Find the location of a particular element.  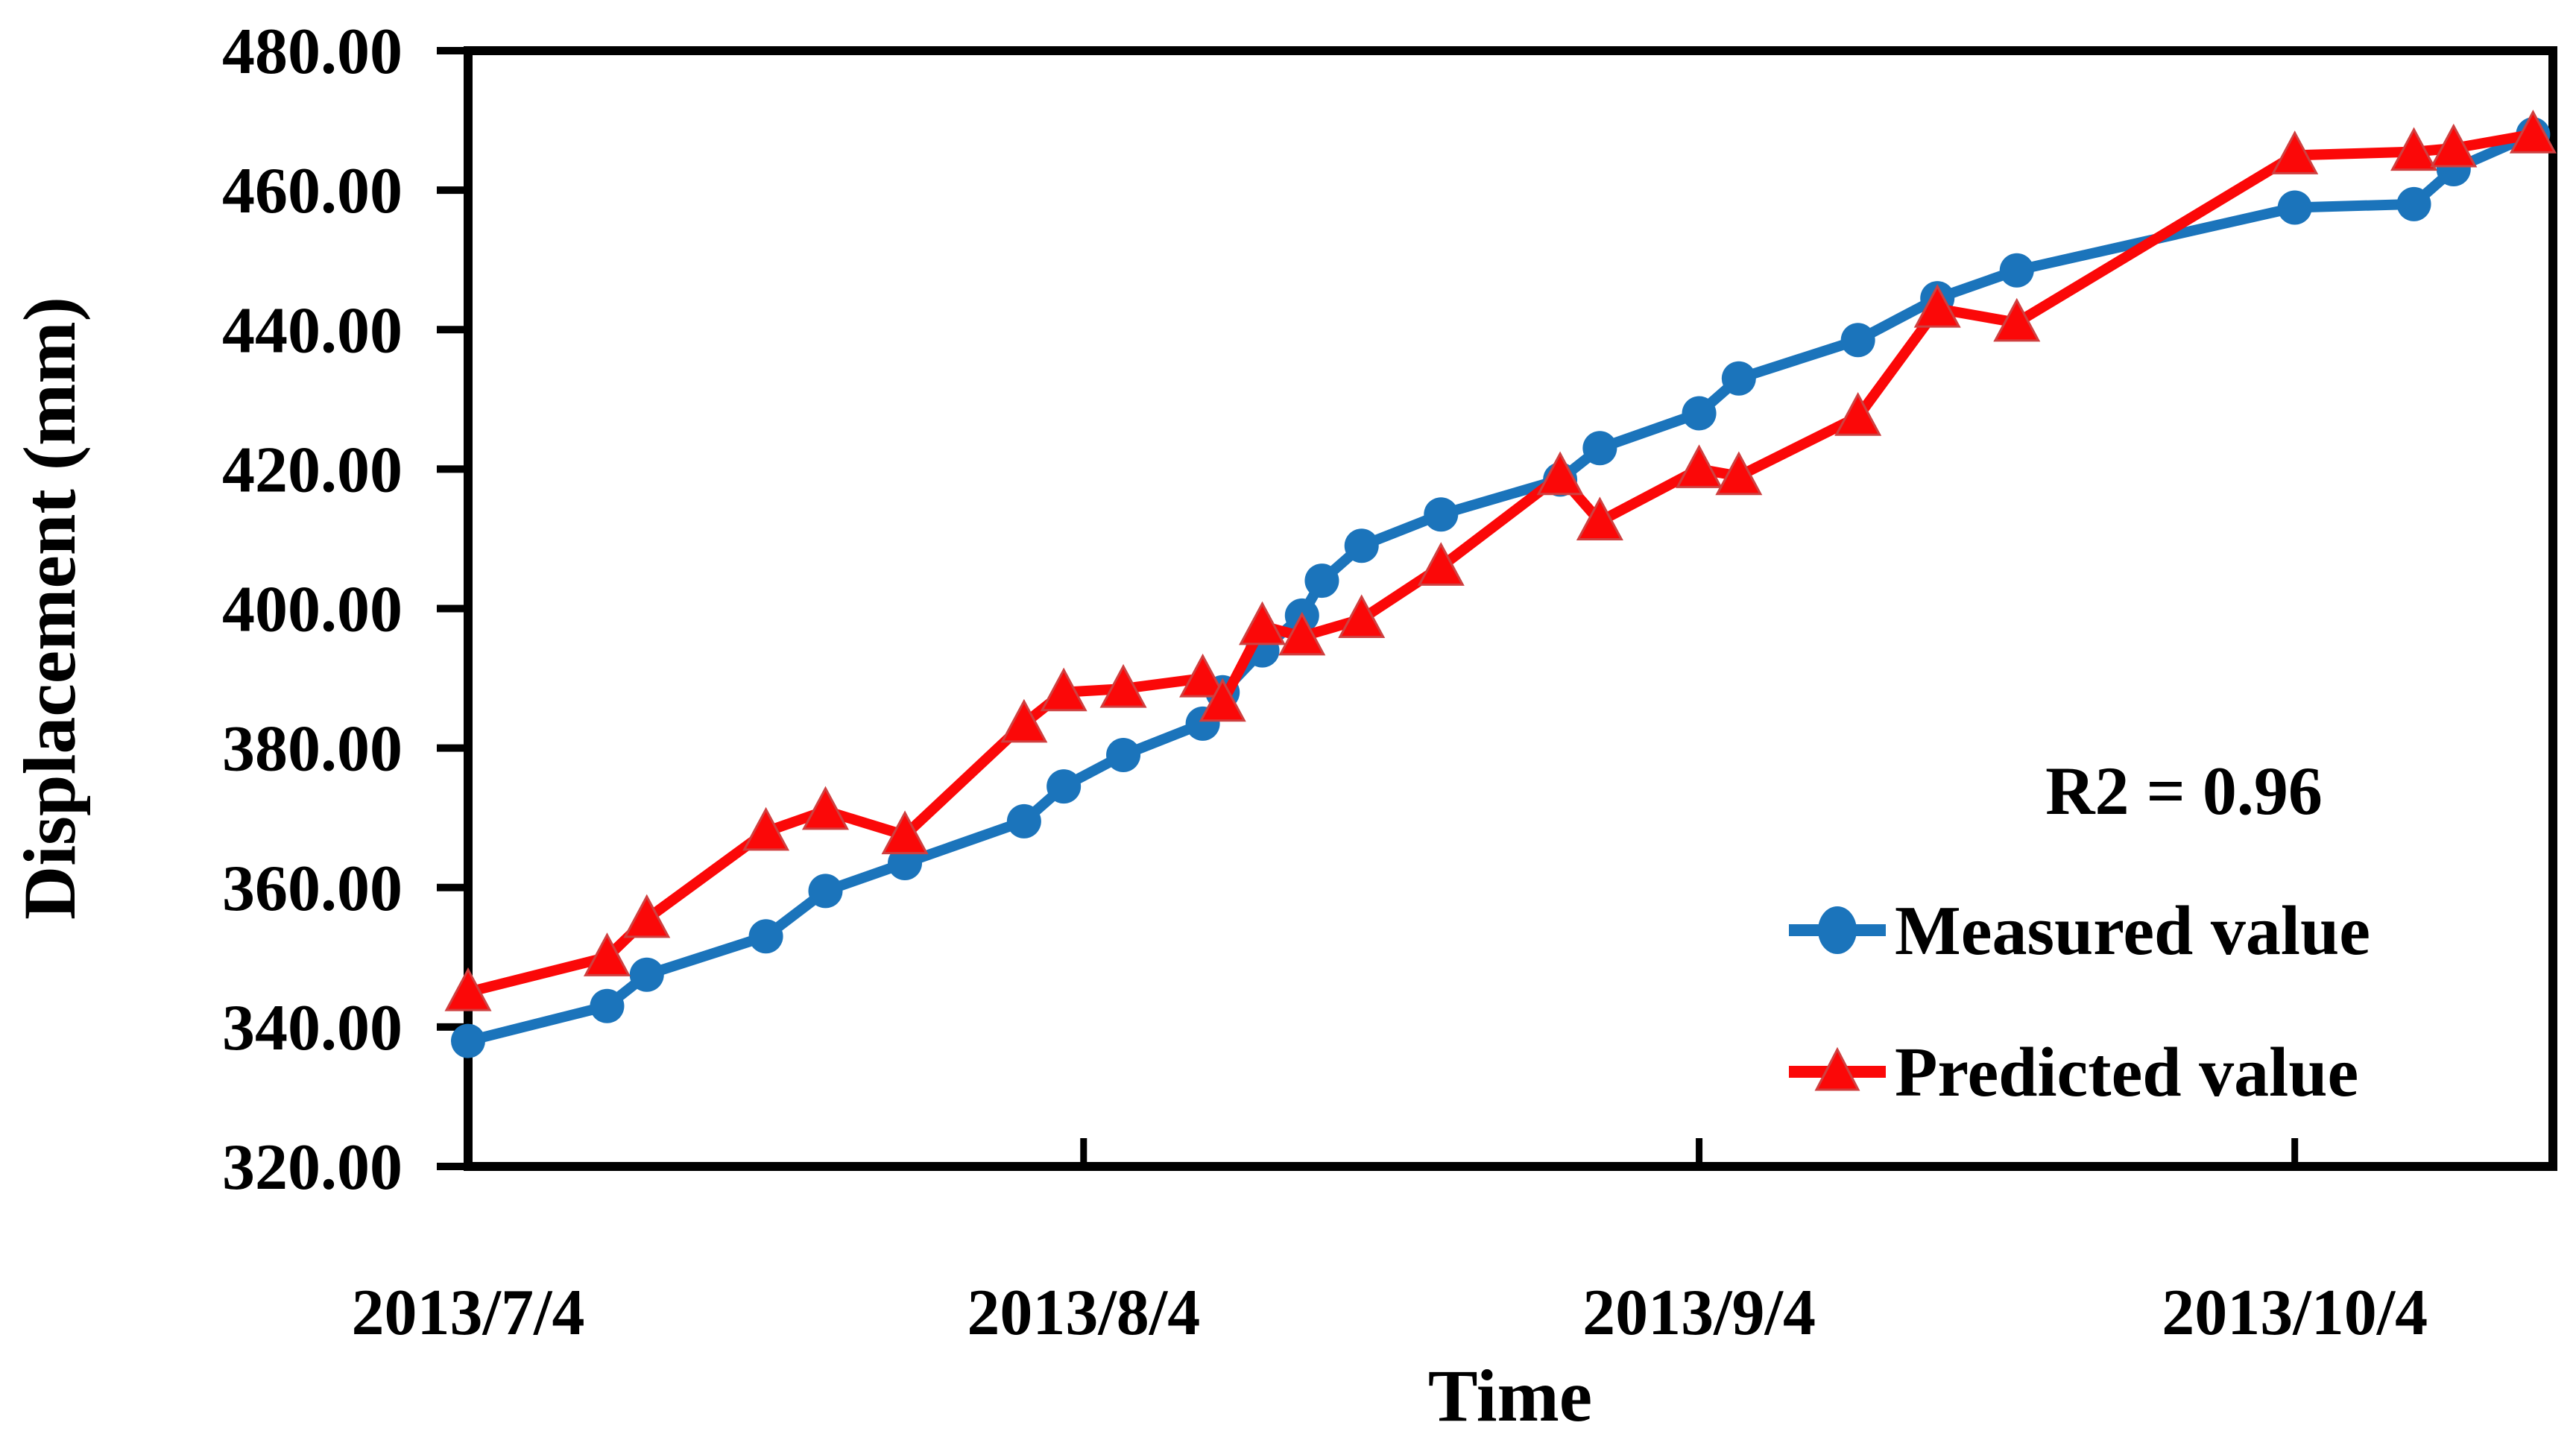

measured-circle-icon is located at coordinates (1837, 930).